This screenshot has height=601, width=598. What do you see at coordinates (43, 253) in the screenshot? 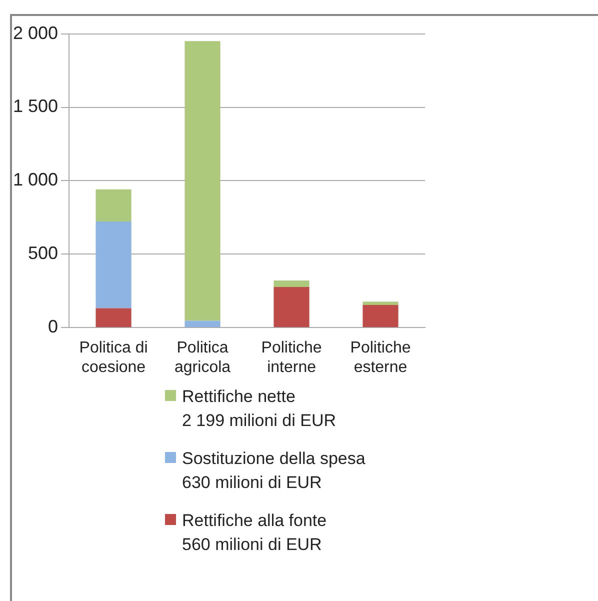
I see `y-tick-label: 500` at bounding box center [43, 253].